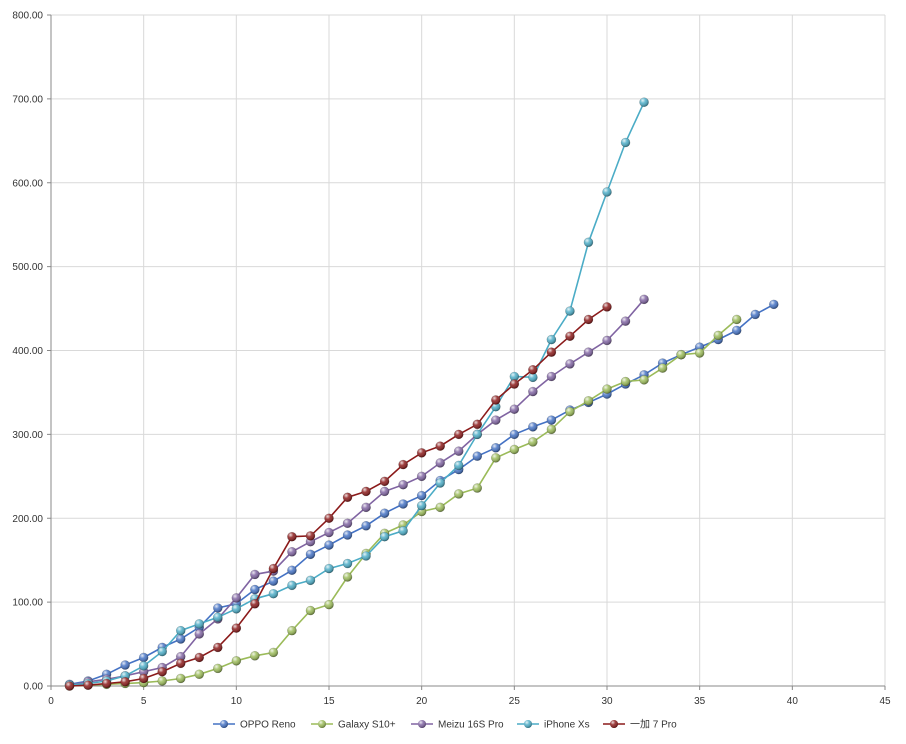 The image size is (906, 744). Describe the element at coordinates (700, 701) in the screenshot. I see `x-tick-label: 35` at that location.